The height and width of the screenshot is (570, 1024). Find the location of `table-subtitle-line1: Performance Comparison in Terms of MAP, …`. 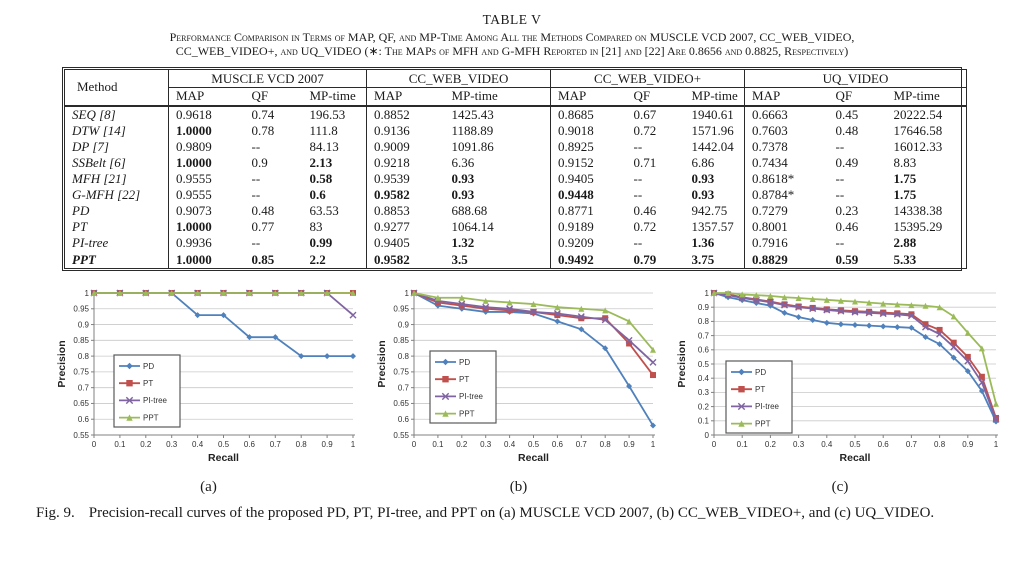

table-subtitle-line1: Performance Comparison in Terms of MAP, … is located at coordinates (512, 37).